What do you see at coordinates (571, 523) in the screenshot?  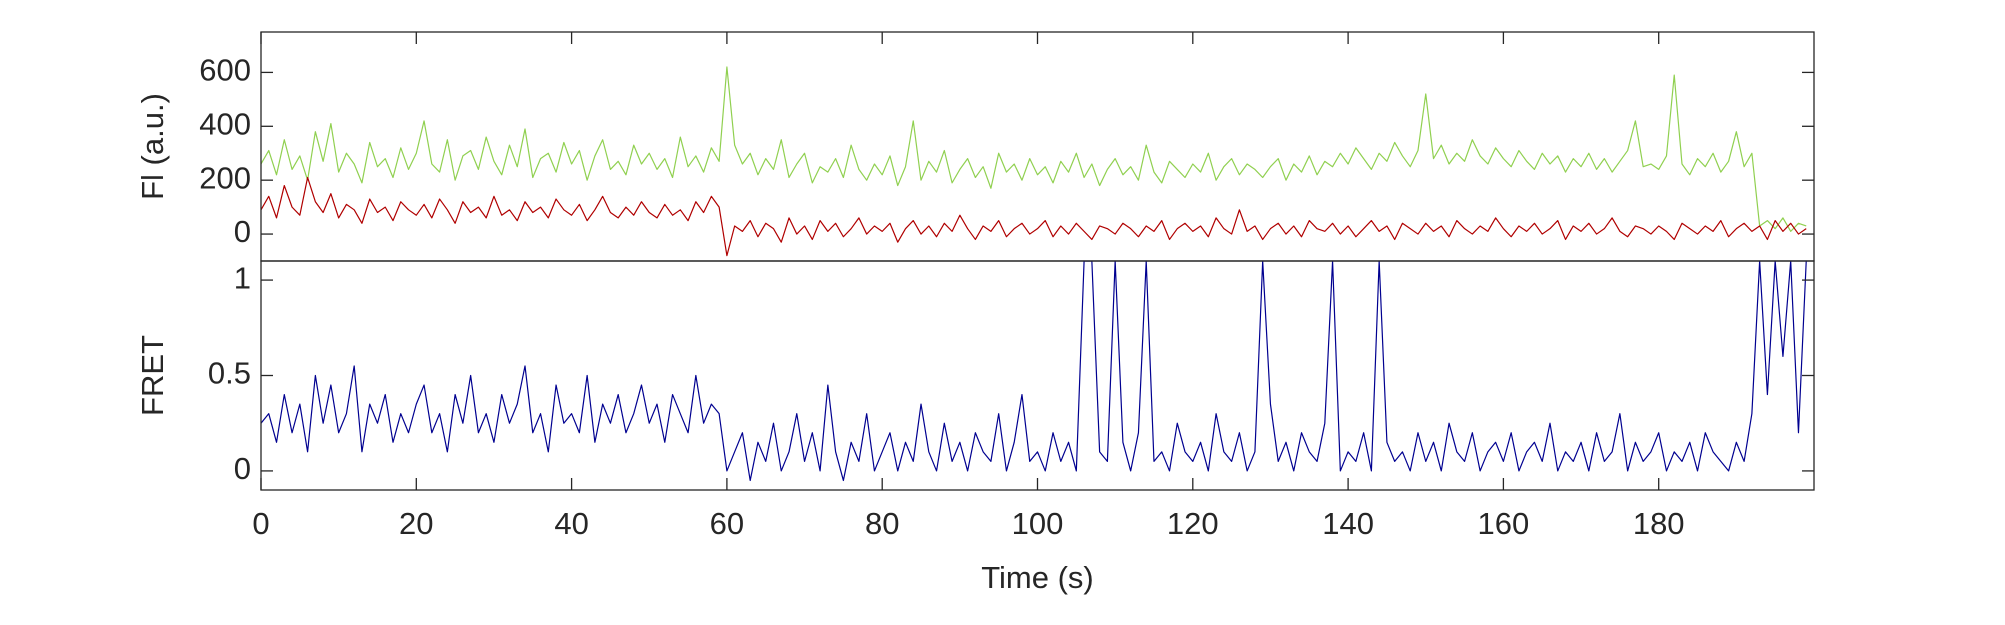 I see `x-tick-label: 40` at bounding box center [571, 523].